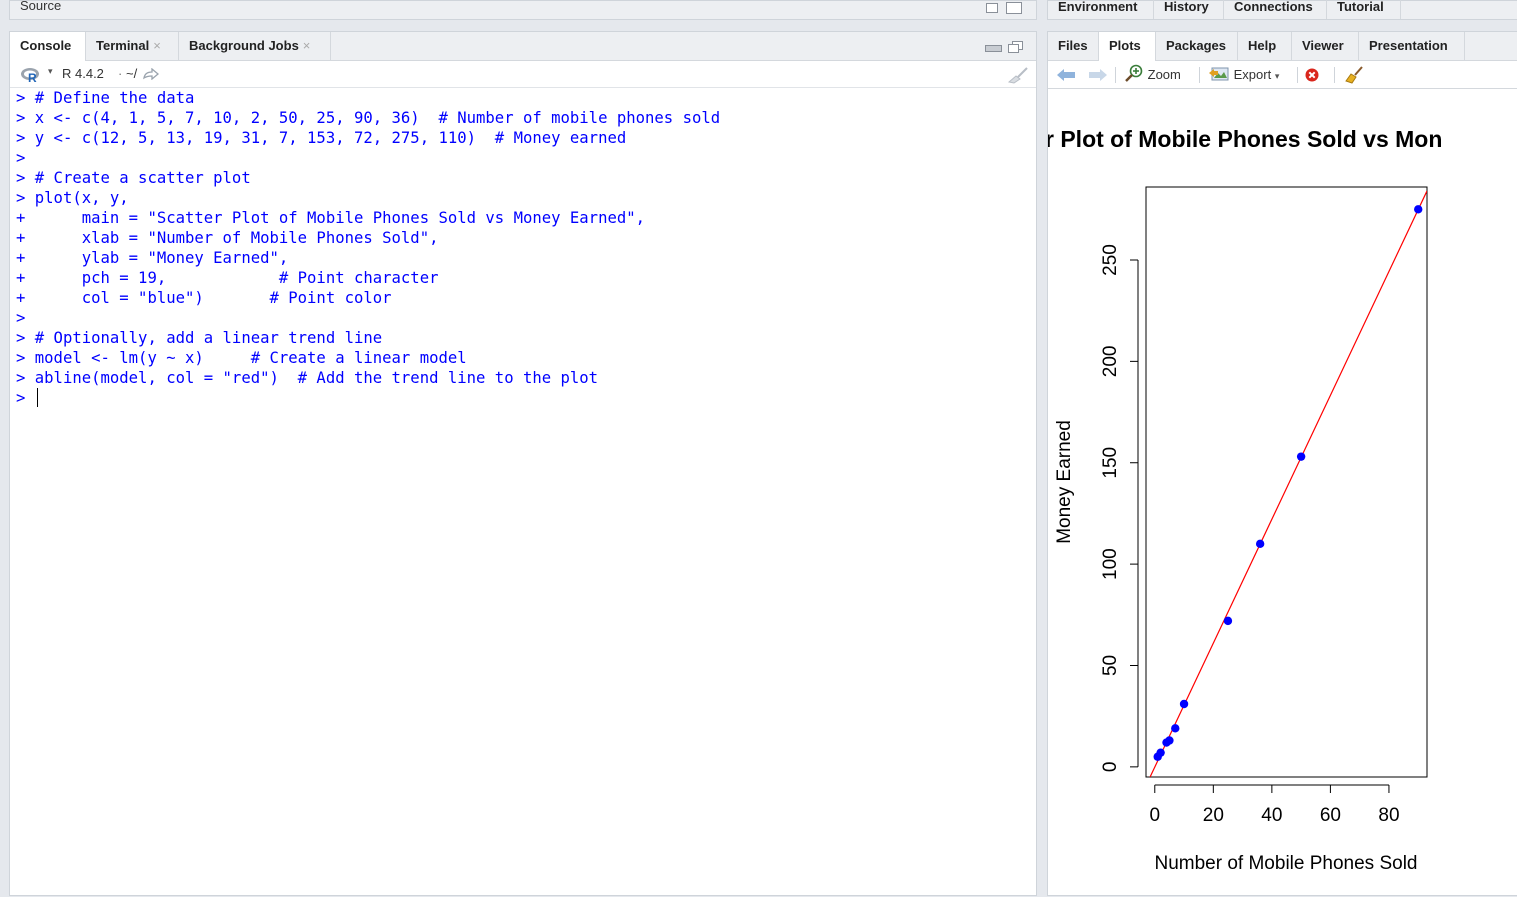 This screenshot has height=897, width=1517. I want to click on export-label: Export, so click(1252, 74).